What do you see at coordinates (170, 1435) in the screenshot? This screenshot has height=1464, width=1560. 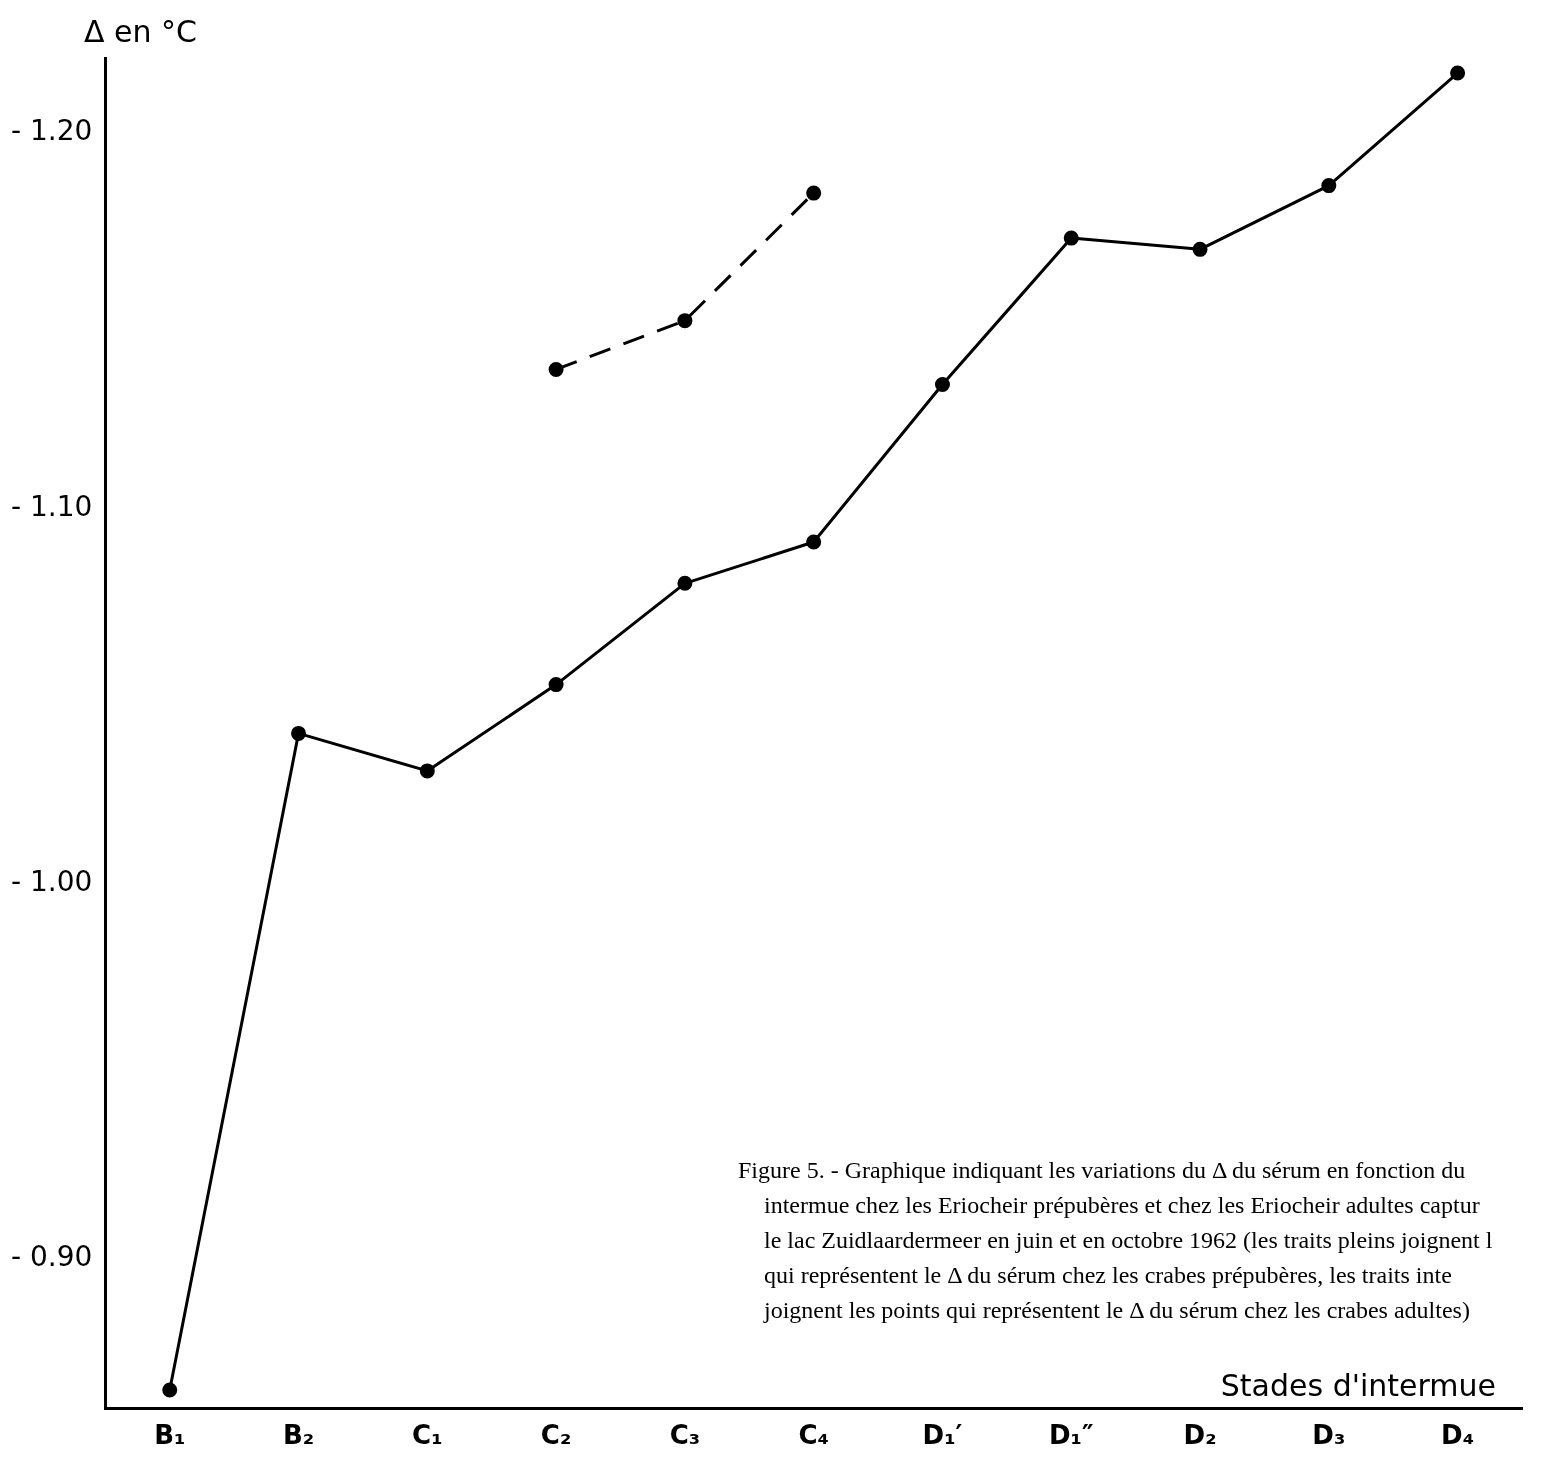 I see `x-tick-label: B₁` at bounding box center [170, 1435].